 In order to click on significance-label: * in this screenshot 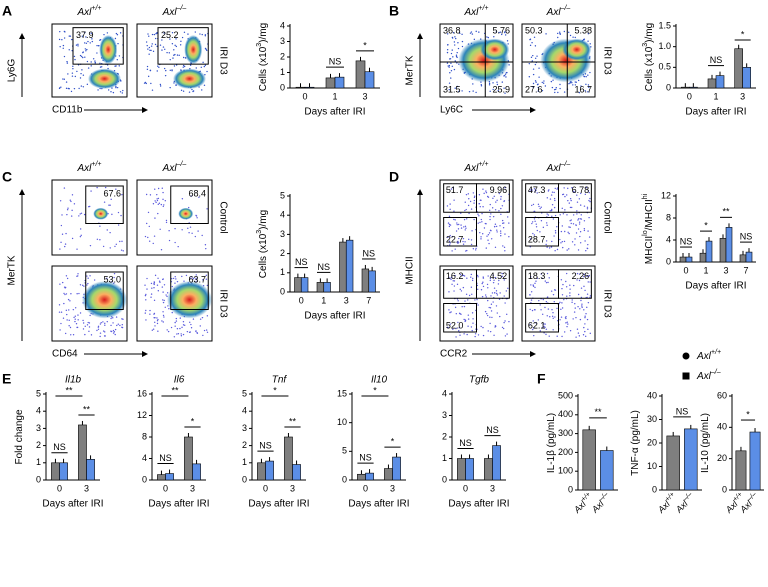, I will do `click(743, 34)`.